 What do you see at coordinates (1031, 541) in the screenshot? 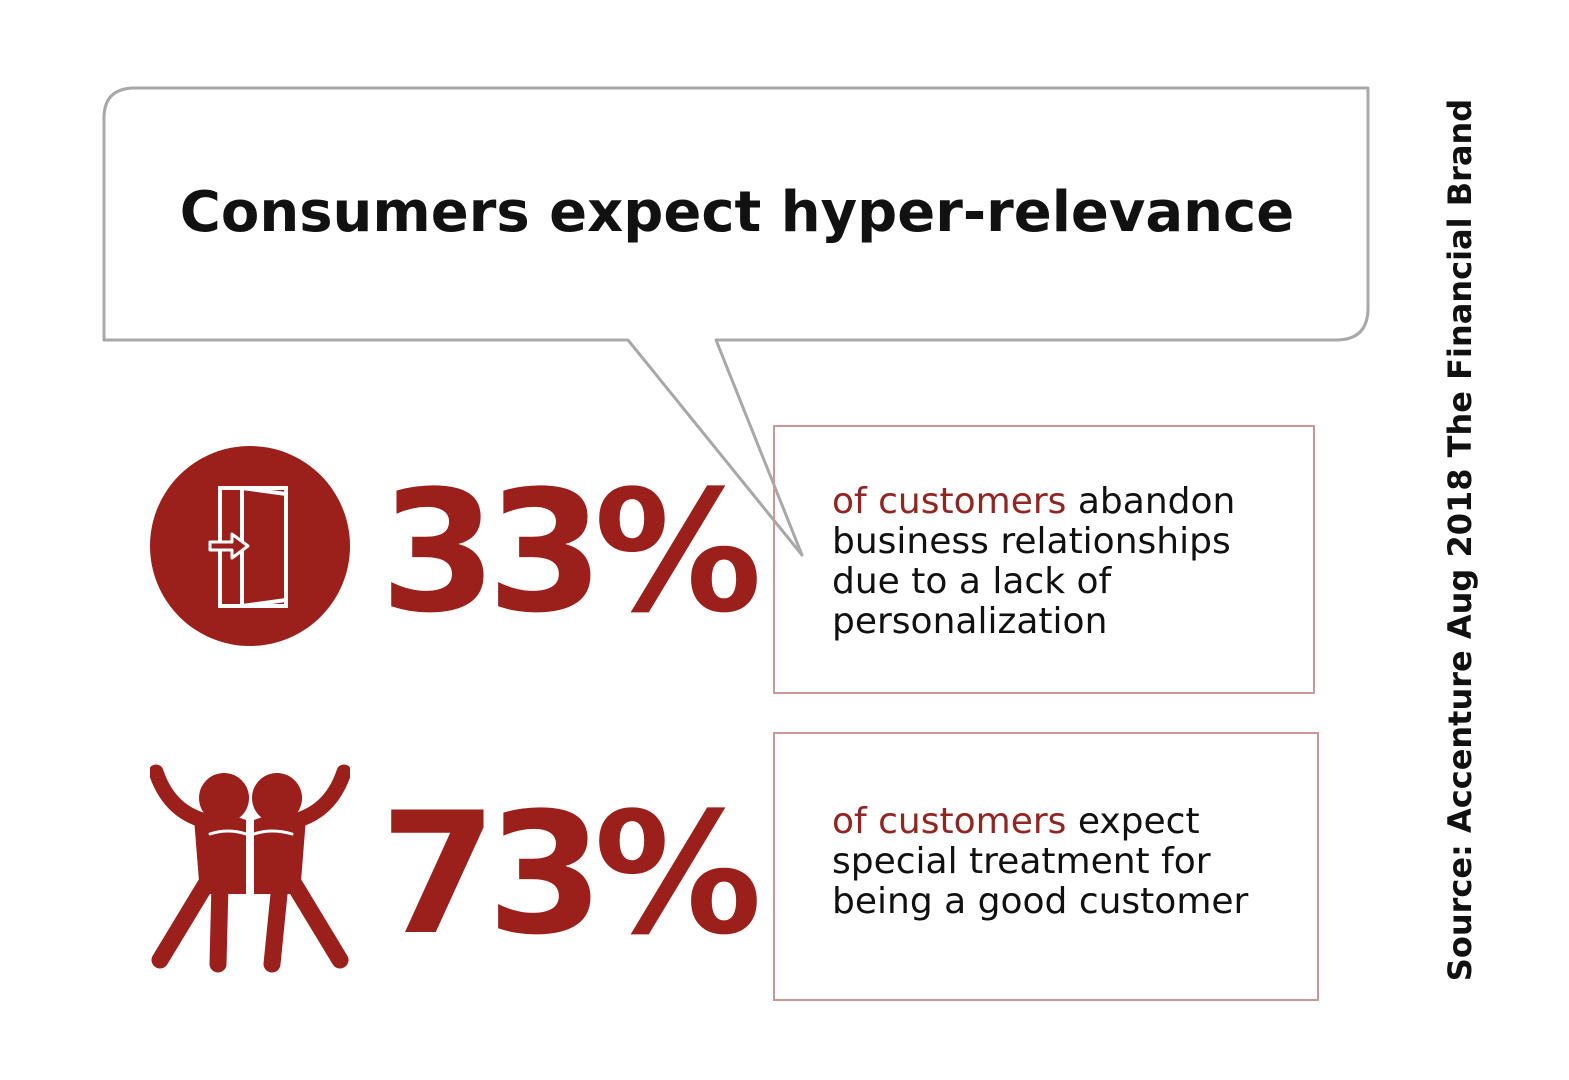
I see `stat-text-1-line2: business relationships` at bounding box center [1031, 541].